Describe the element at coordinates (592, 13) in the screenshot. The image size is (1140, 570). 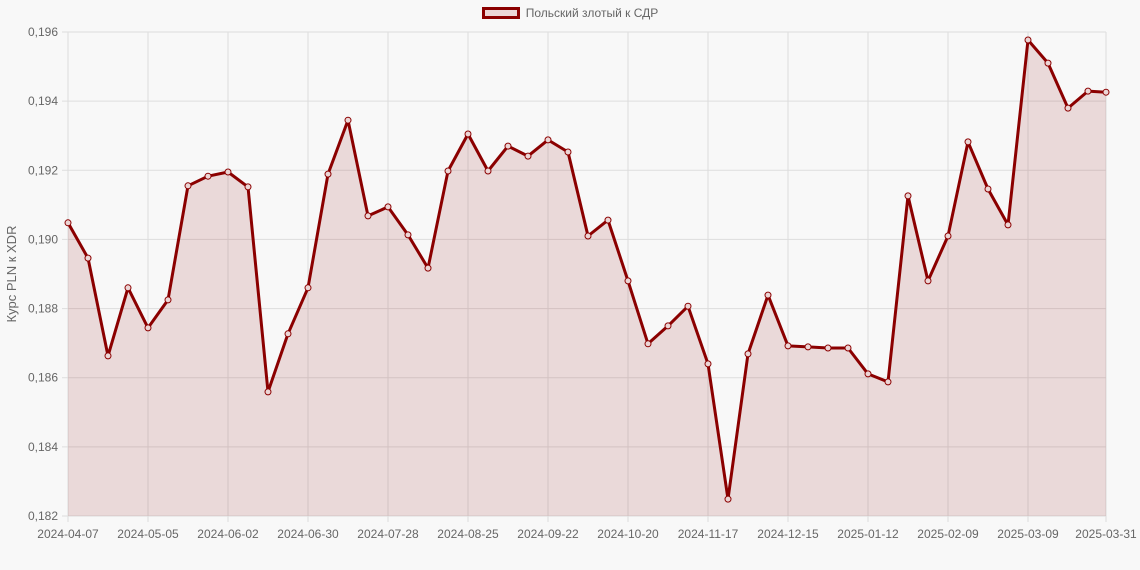
I see `legend-label: Польский злотый к СДР` at that location.